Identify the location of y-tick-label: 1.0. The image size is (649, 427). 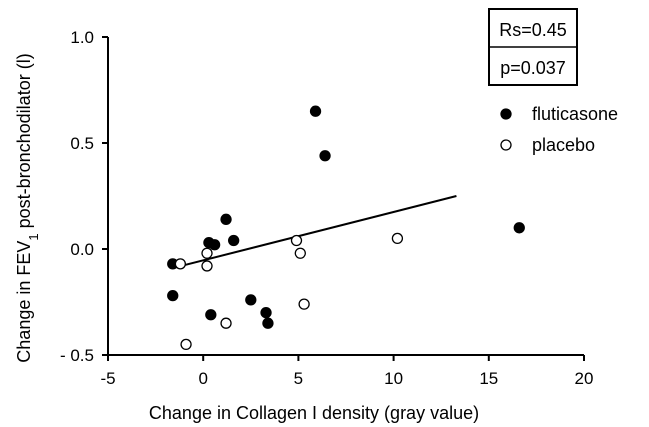
(82, 37).